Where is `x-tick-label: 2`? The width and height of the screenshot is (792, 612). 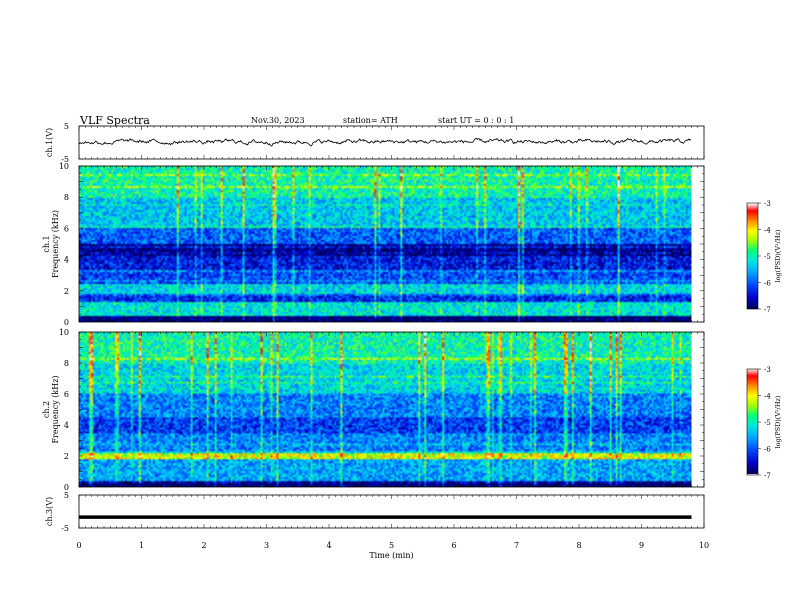
x-tick-label: 2 is located at coordinates (203, 545).